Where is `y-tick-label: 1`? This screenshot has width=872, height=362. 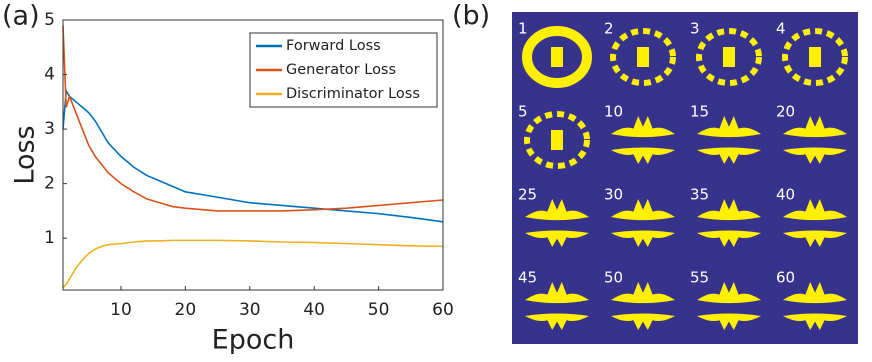 y-tick-label: 1 is located at coordinates (49, 238).